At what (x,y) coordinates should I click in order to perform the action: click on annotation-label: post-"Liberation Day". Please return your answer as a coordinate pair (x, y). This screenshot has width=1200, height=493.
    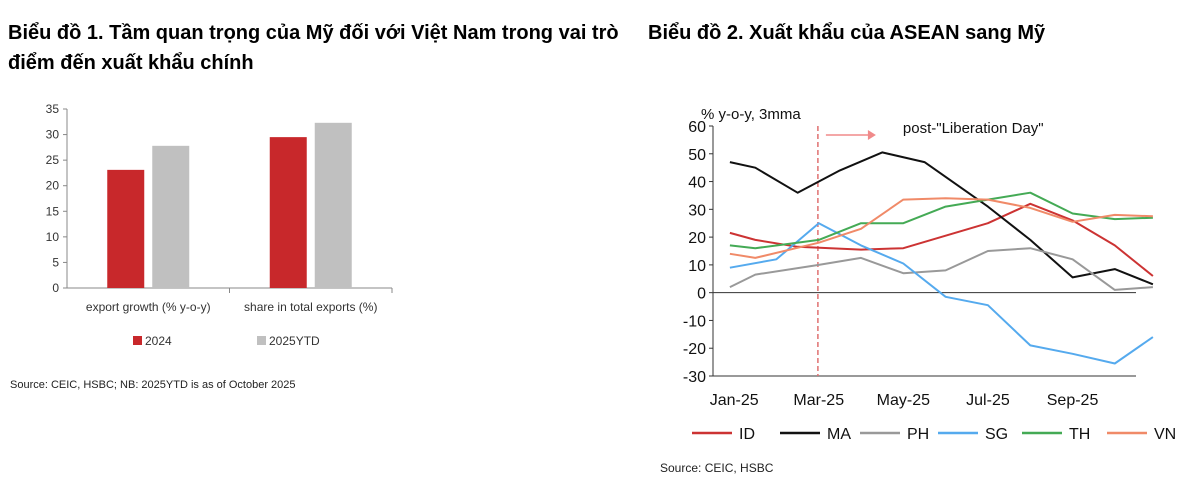
    Looking at the image, I should click on (973, 128).